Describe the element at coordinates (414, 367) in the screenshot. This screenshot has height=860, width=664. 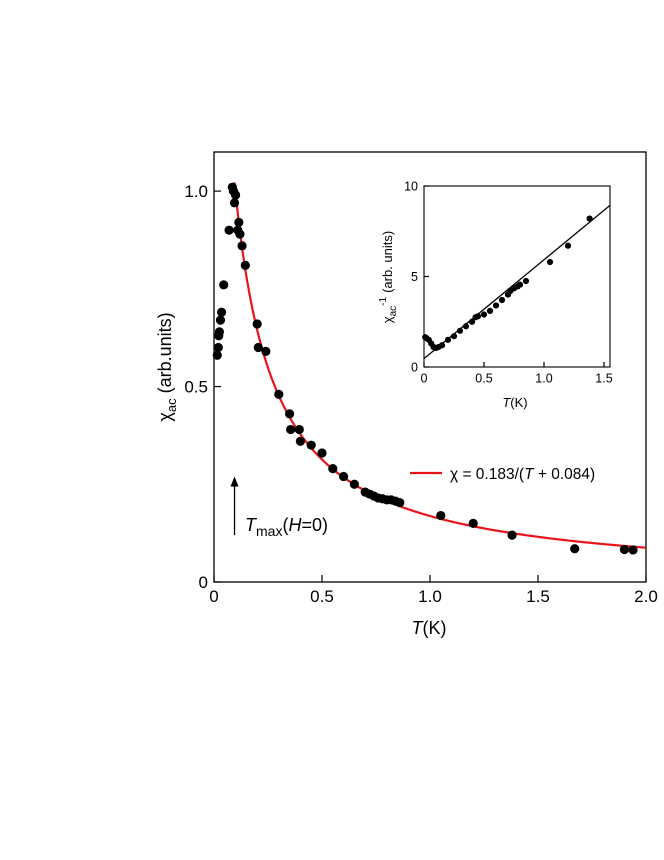
I see `inset-y-tick-label: 0` at that location.